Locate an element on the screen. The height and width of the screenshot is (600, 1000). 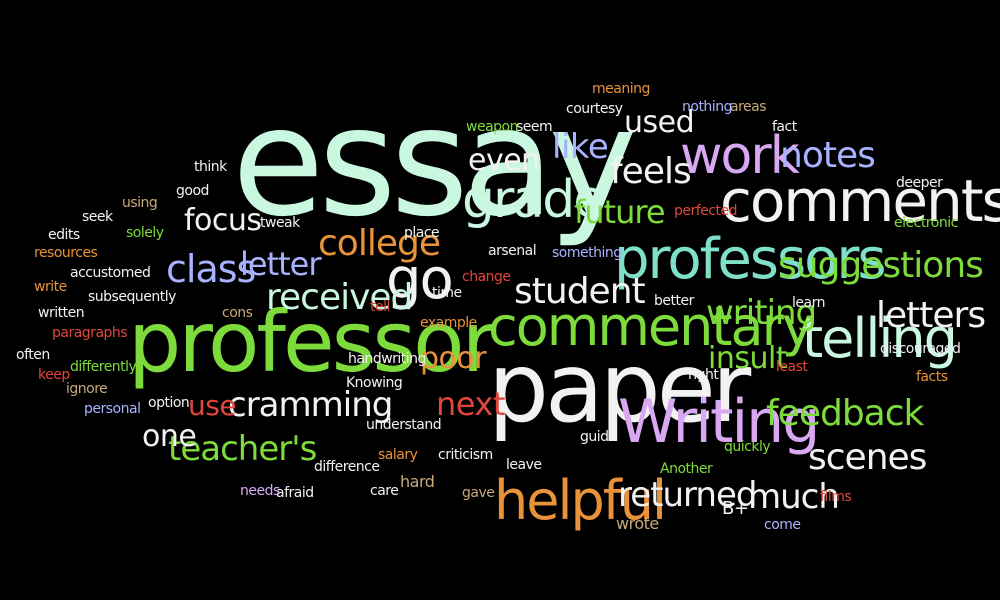
word-go: go is located at coordinates (420, 279).